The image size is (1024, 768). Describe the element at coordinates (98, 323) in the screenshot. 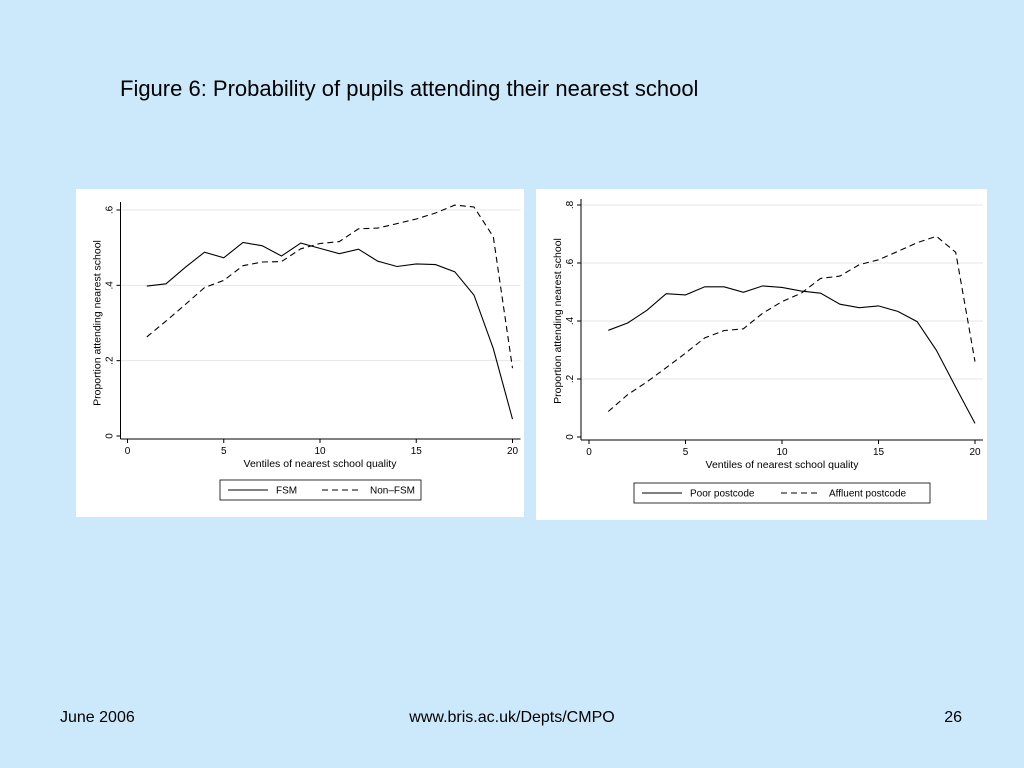

I see `fsm-y-axis-label: Proportion attending nearest school` at that location.